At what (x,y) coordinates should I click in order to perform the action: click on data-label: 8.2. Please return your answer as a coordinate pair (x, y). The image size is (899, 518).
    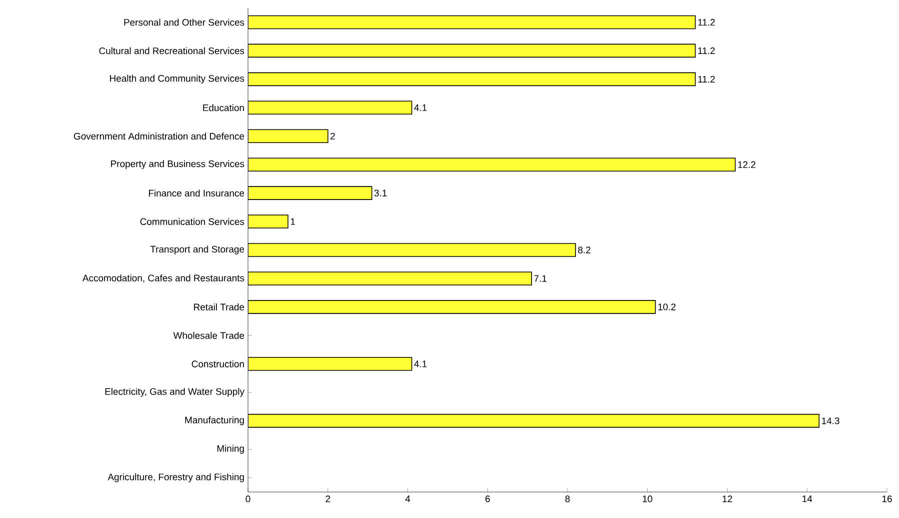
    Looking at the image, I should click on (584, 250).